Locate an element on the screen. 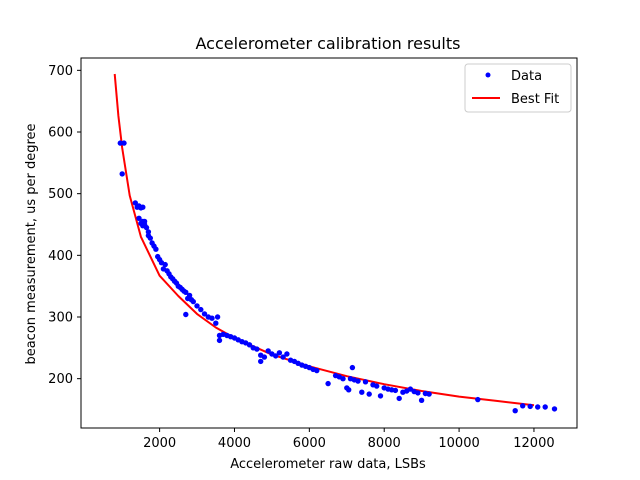 This screenshot has height=480, width=640. x-tick-label: 6000 is located at coordinates (309, 443).